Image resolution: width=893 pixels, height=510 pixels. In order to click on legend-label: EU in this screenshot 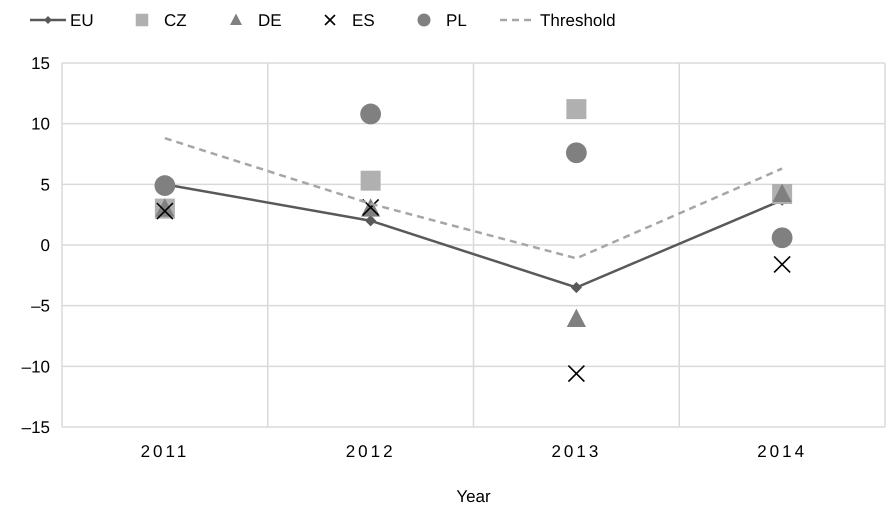, I will do `click(82, 20)`.